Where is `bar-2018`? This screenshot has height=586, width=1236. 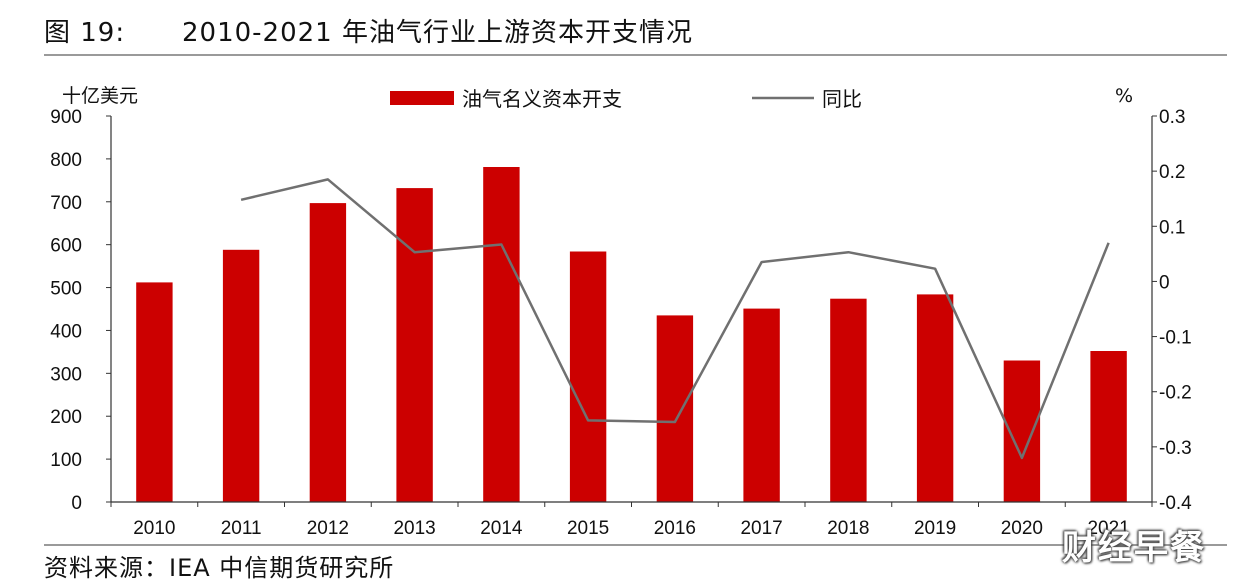
bar-2018 is located at coordinates (848, 400).